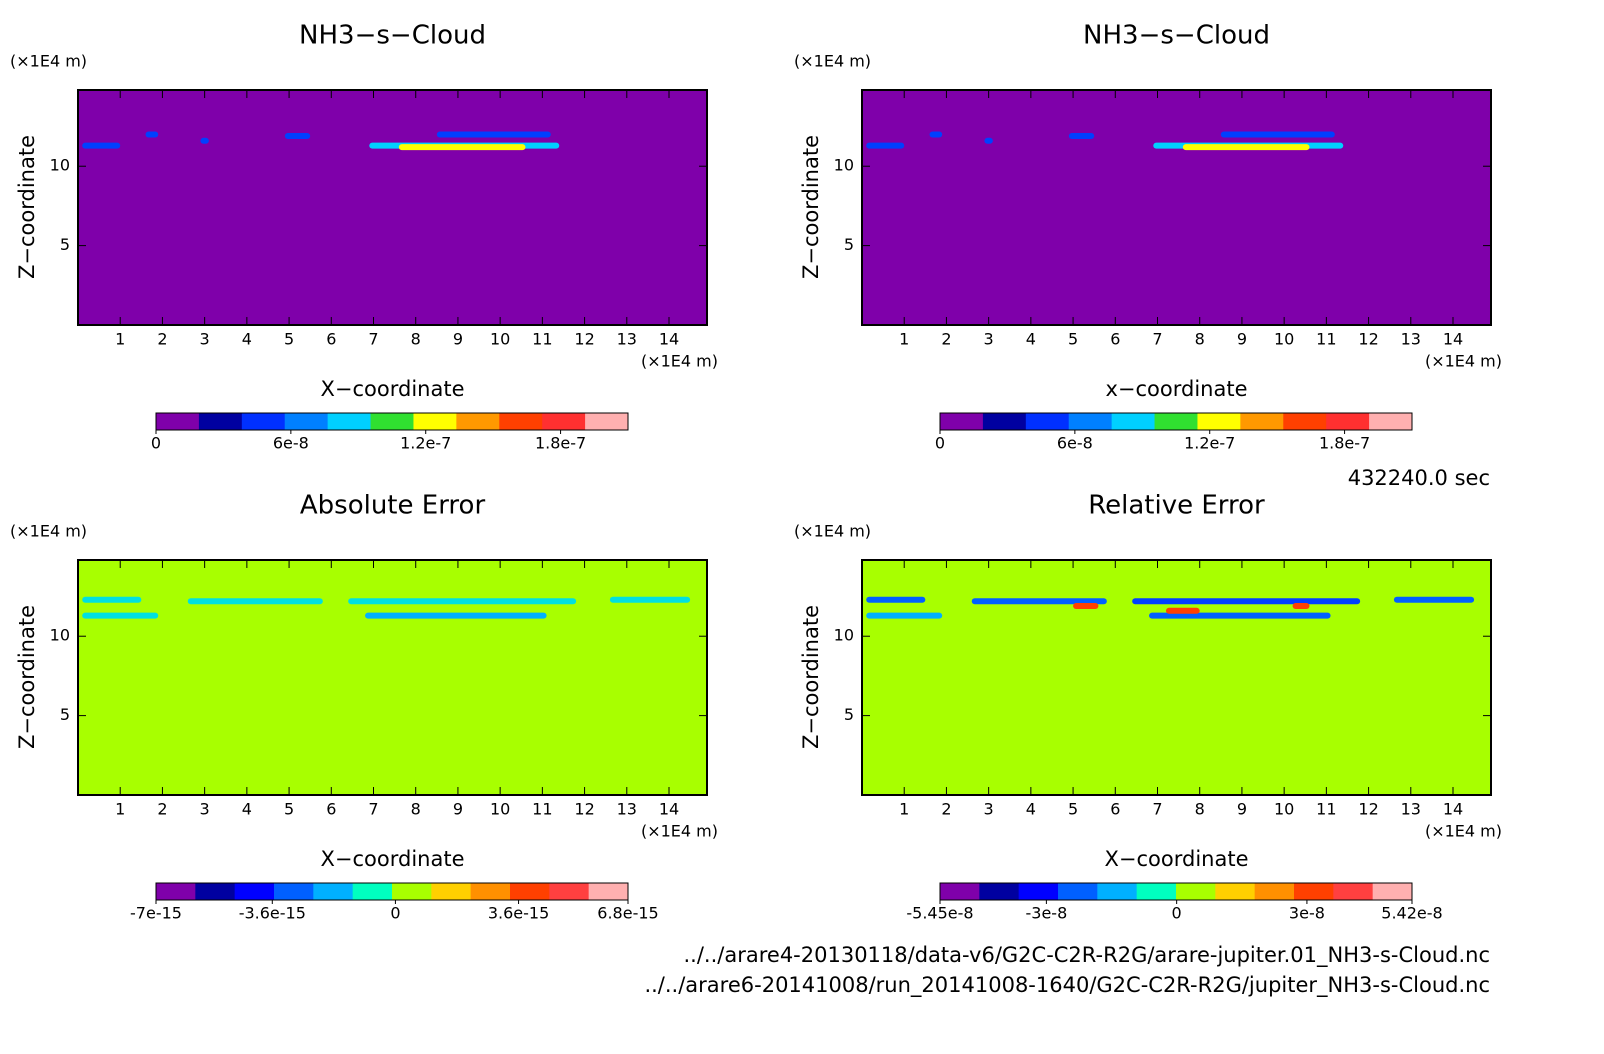 This screenshot has height=1054, width=1604. I want to click on colorbar-tick-label: 6.8e-15, so click(627, 913).